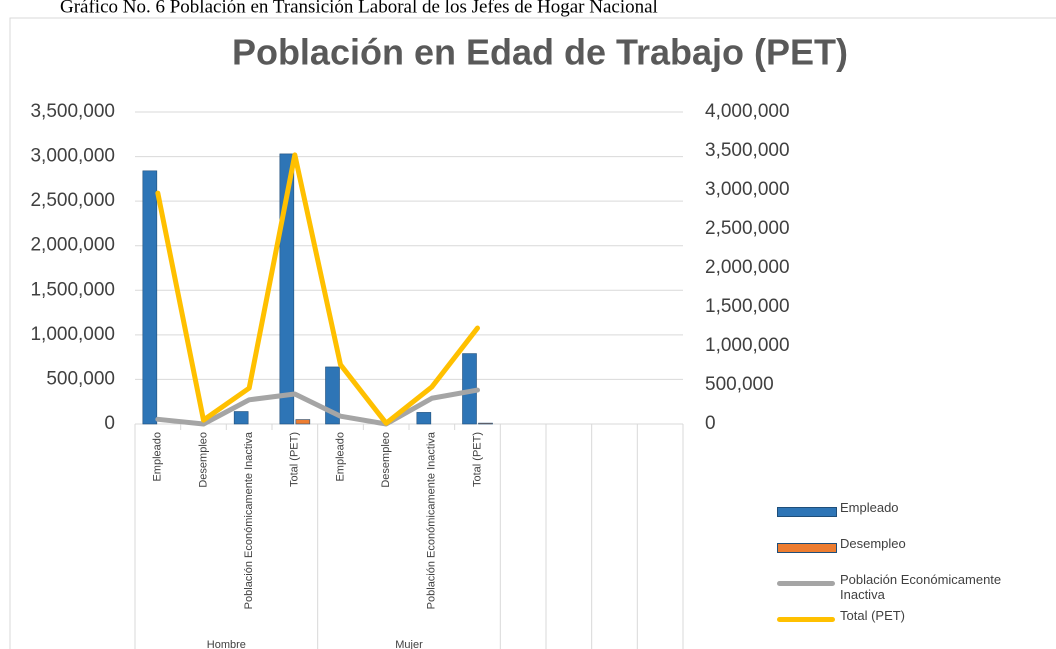 The height and width of the screenshot is (649, 1056). I want to click on y2-tick-label: 2,500,000, so click(747, 228).